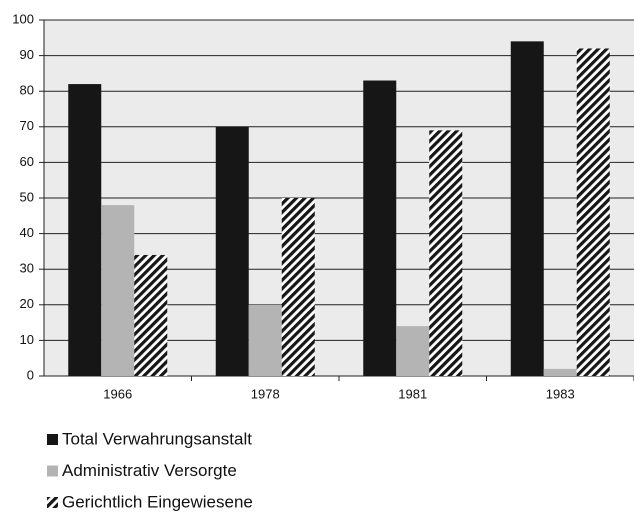 The width and height of the screenshot is (634, 515). I want to click on x-tick-label: 1978, so click(265, 393).